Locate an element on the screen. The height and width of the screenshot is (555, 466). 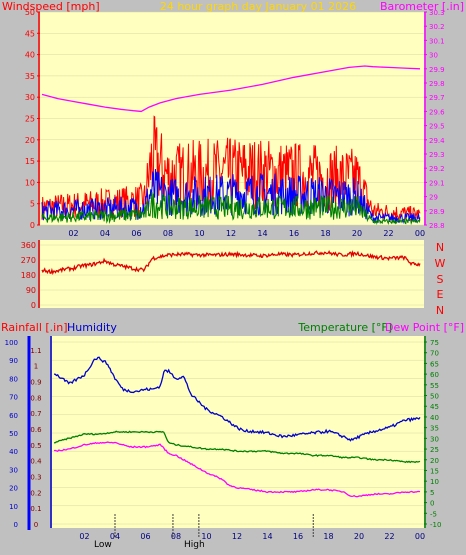
wind-tick-label: 20 is located at coordinates (30, 140).